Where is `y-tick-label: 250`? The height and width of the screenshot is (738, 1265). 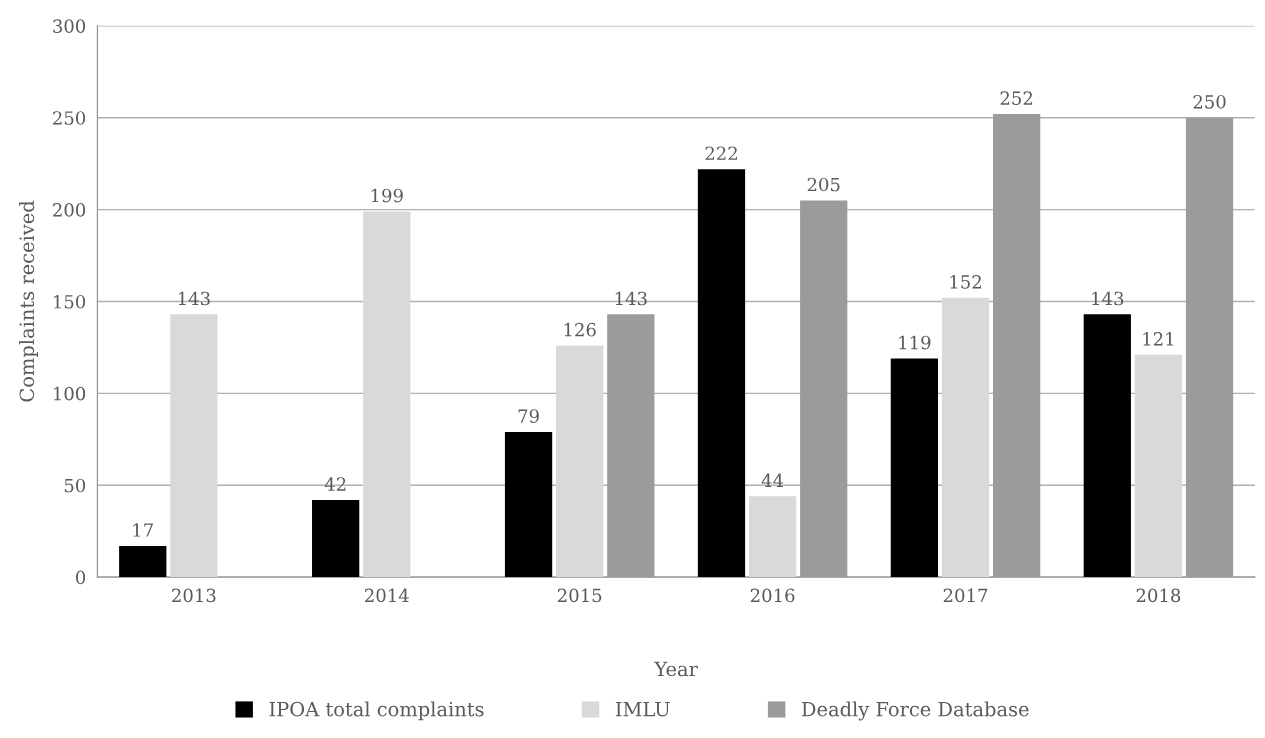 y-tick-label: 250 is located at coordinates (69, 118).